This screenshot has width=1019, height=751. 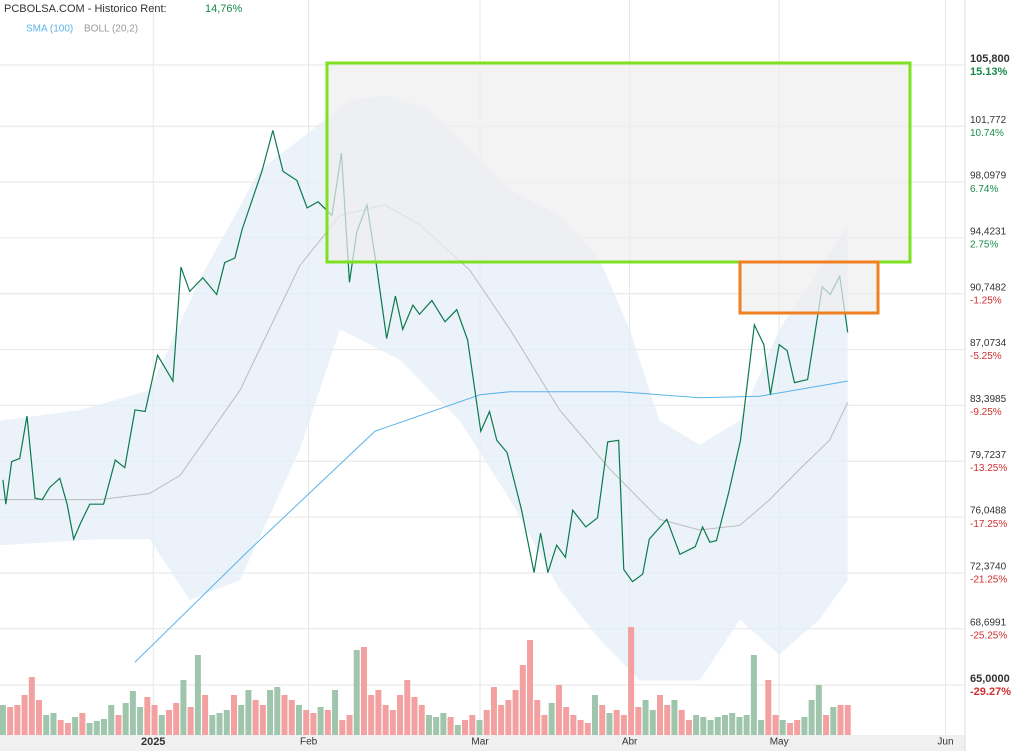 What do you see at coordinates (480, 742) in the screenshot?
I see `x-tick-label: Mar` at bounding box center [480, 742].